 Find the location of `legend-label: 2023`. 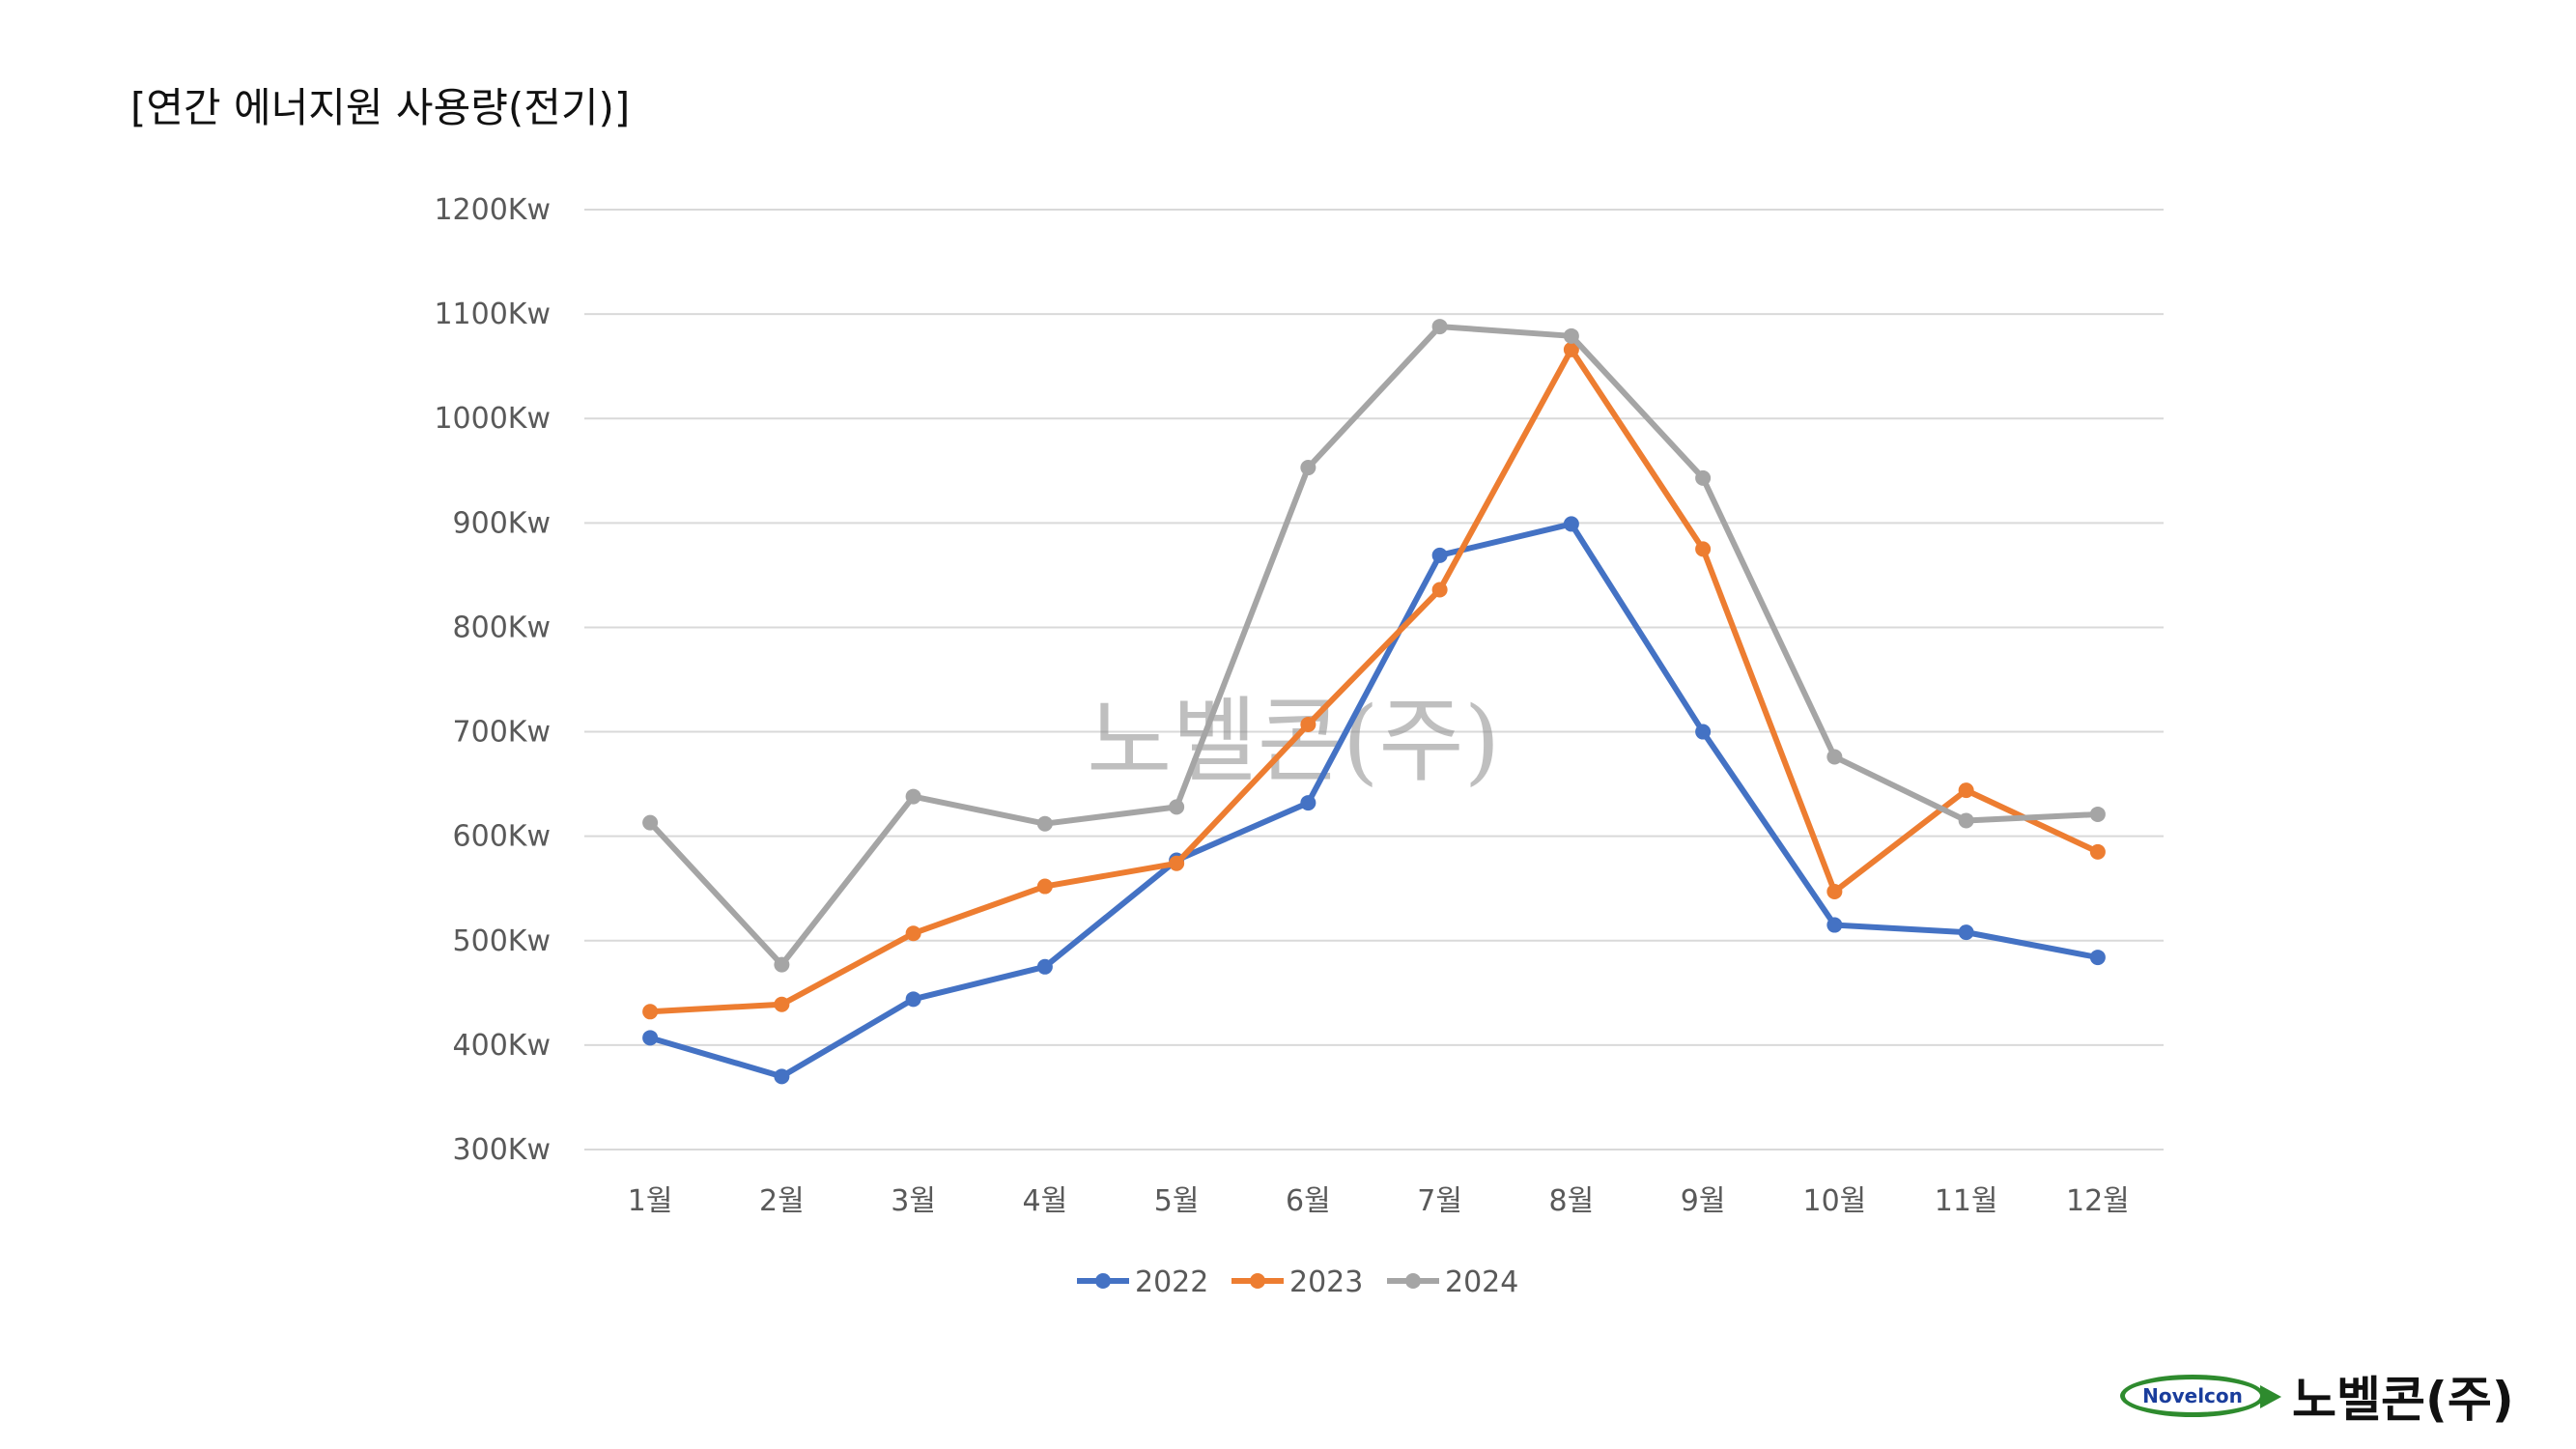

legend-label: 2023 is located at coordinates (1326, 1282).